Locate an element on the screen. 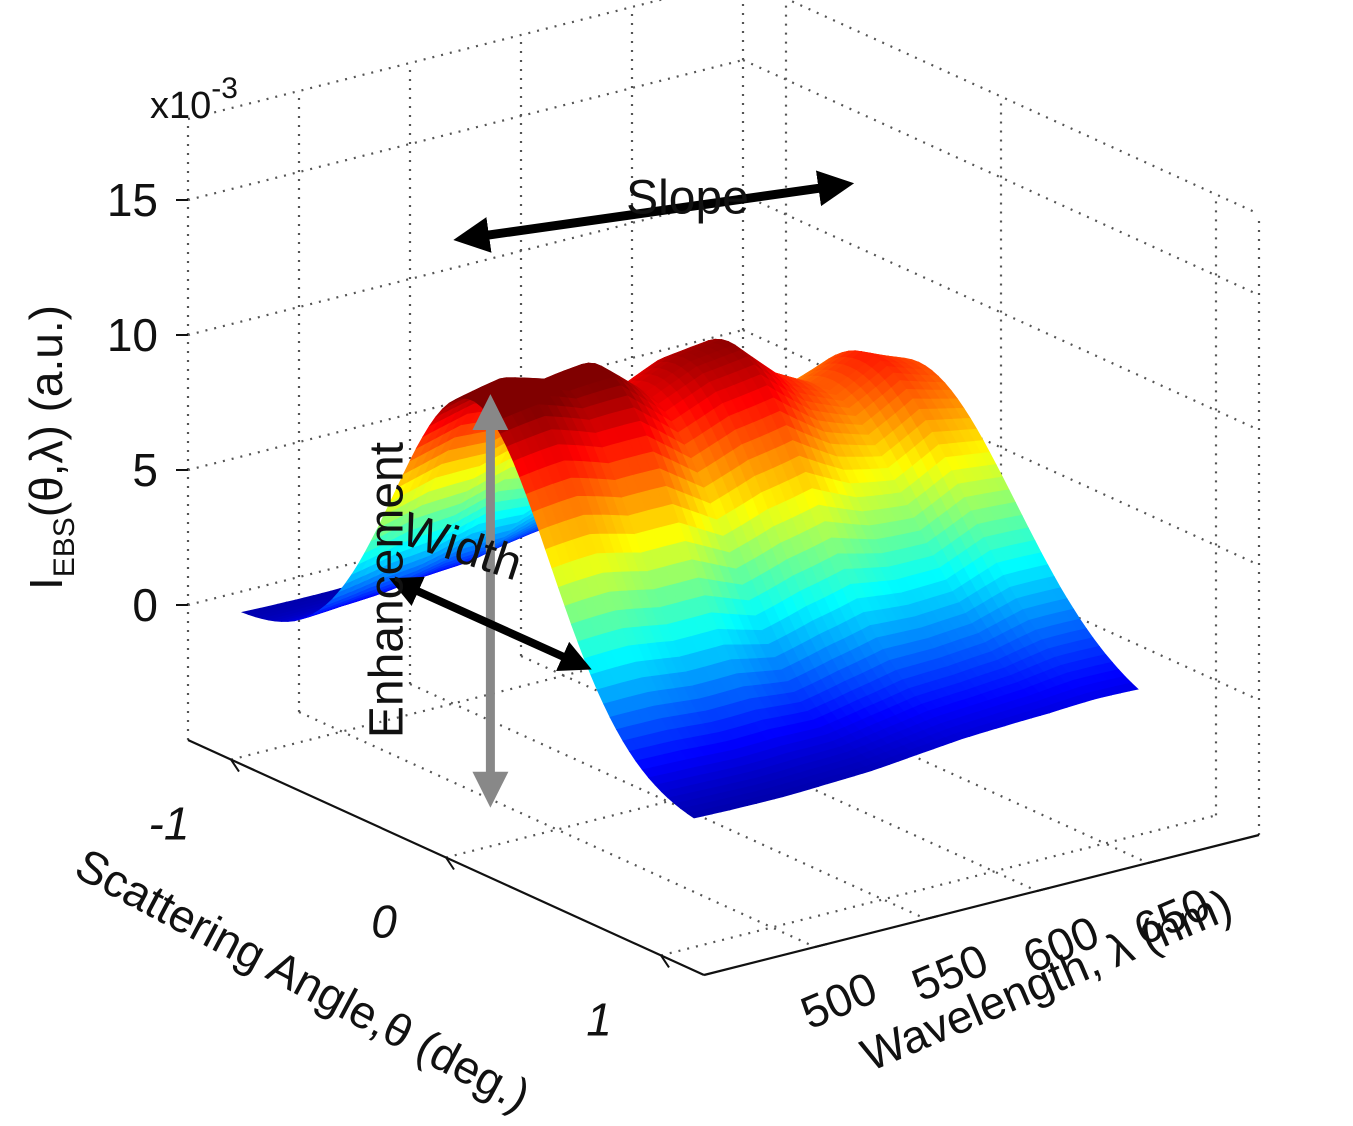  z-tick-label: 15 is located at coordinates (132, 200).